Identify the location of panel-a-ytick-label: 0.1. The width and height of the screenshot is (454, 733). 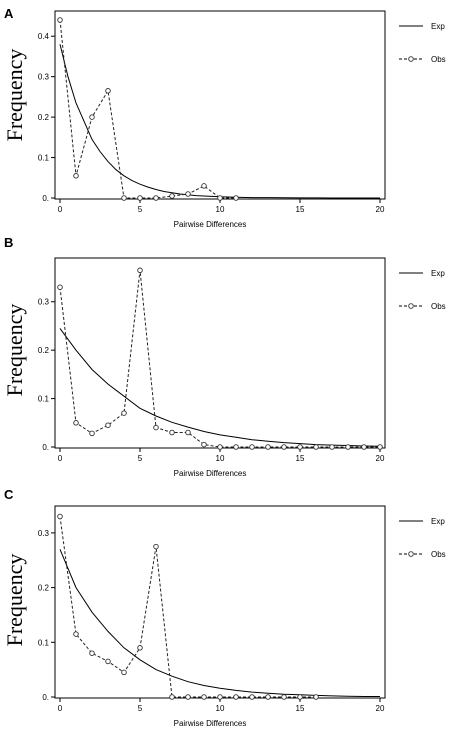
(44, 158).